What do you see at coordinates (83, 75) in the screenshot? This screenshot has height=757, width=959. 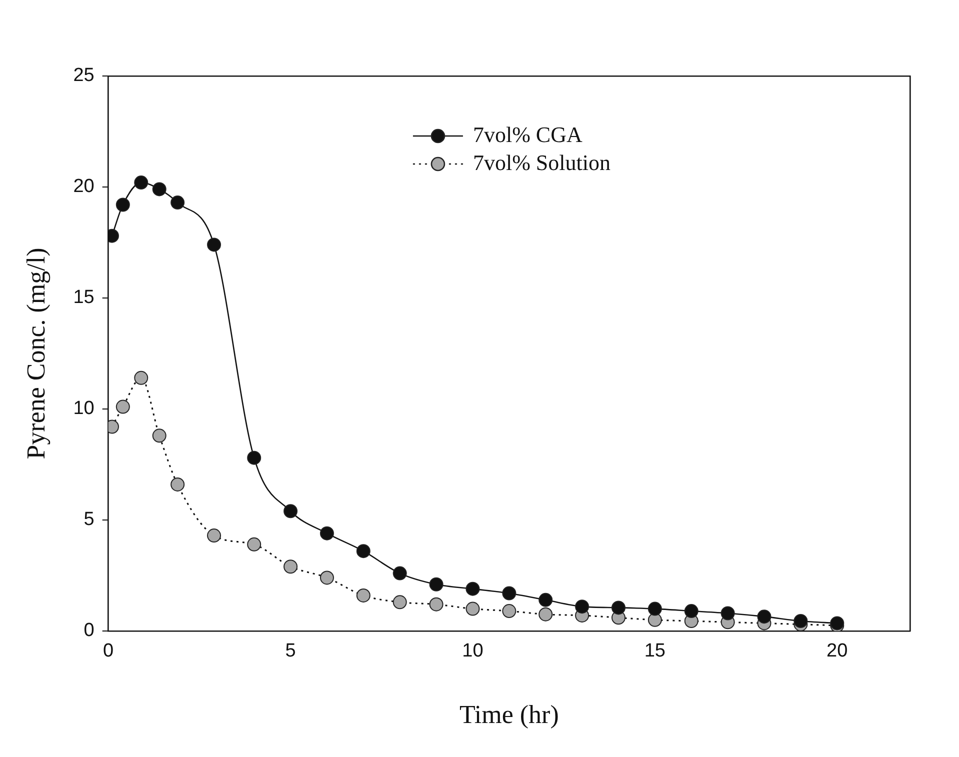 I see `y-tick-label: 25` at bounding box center [83, 75].